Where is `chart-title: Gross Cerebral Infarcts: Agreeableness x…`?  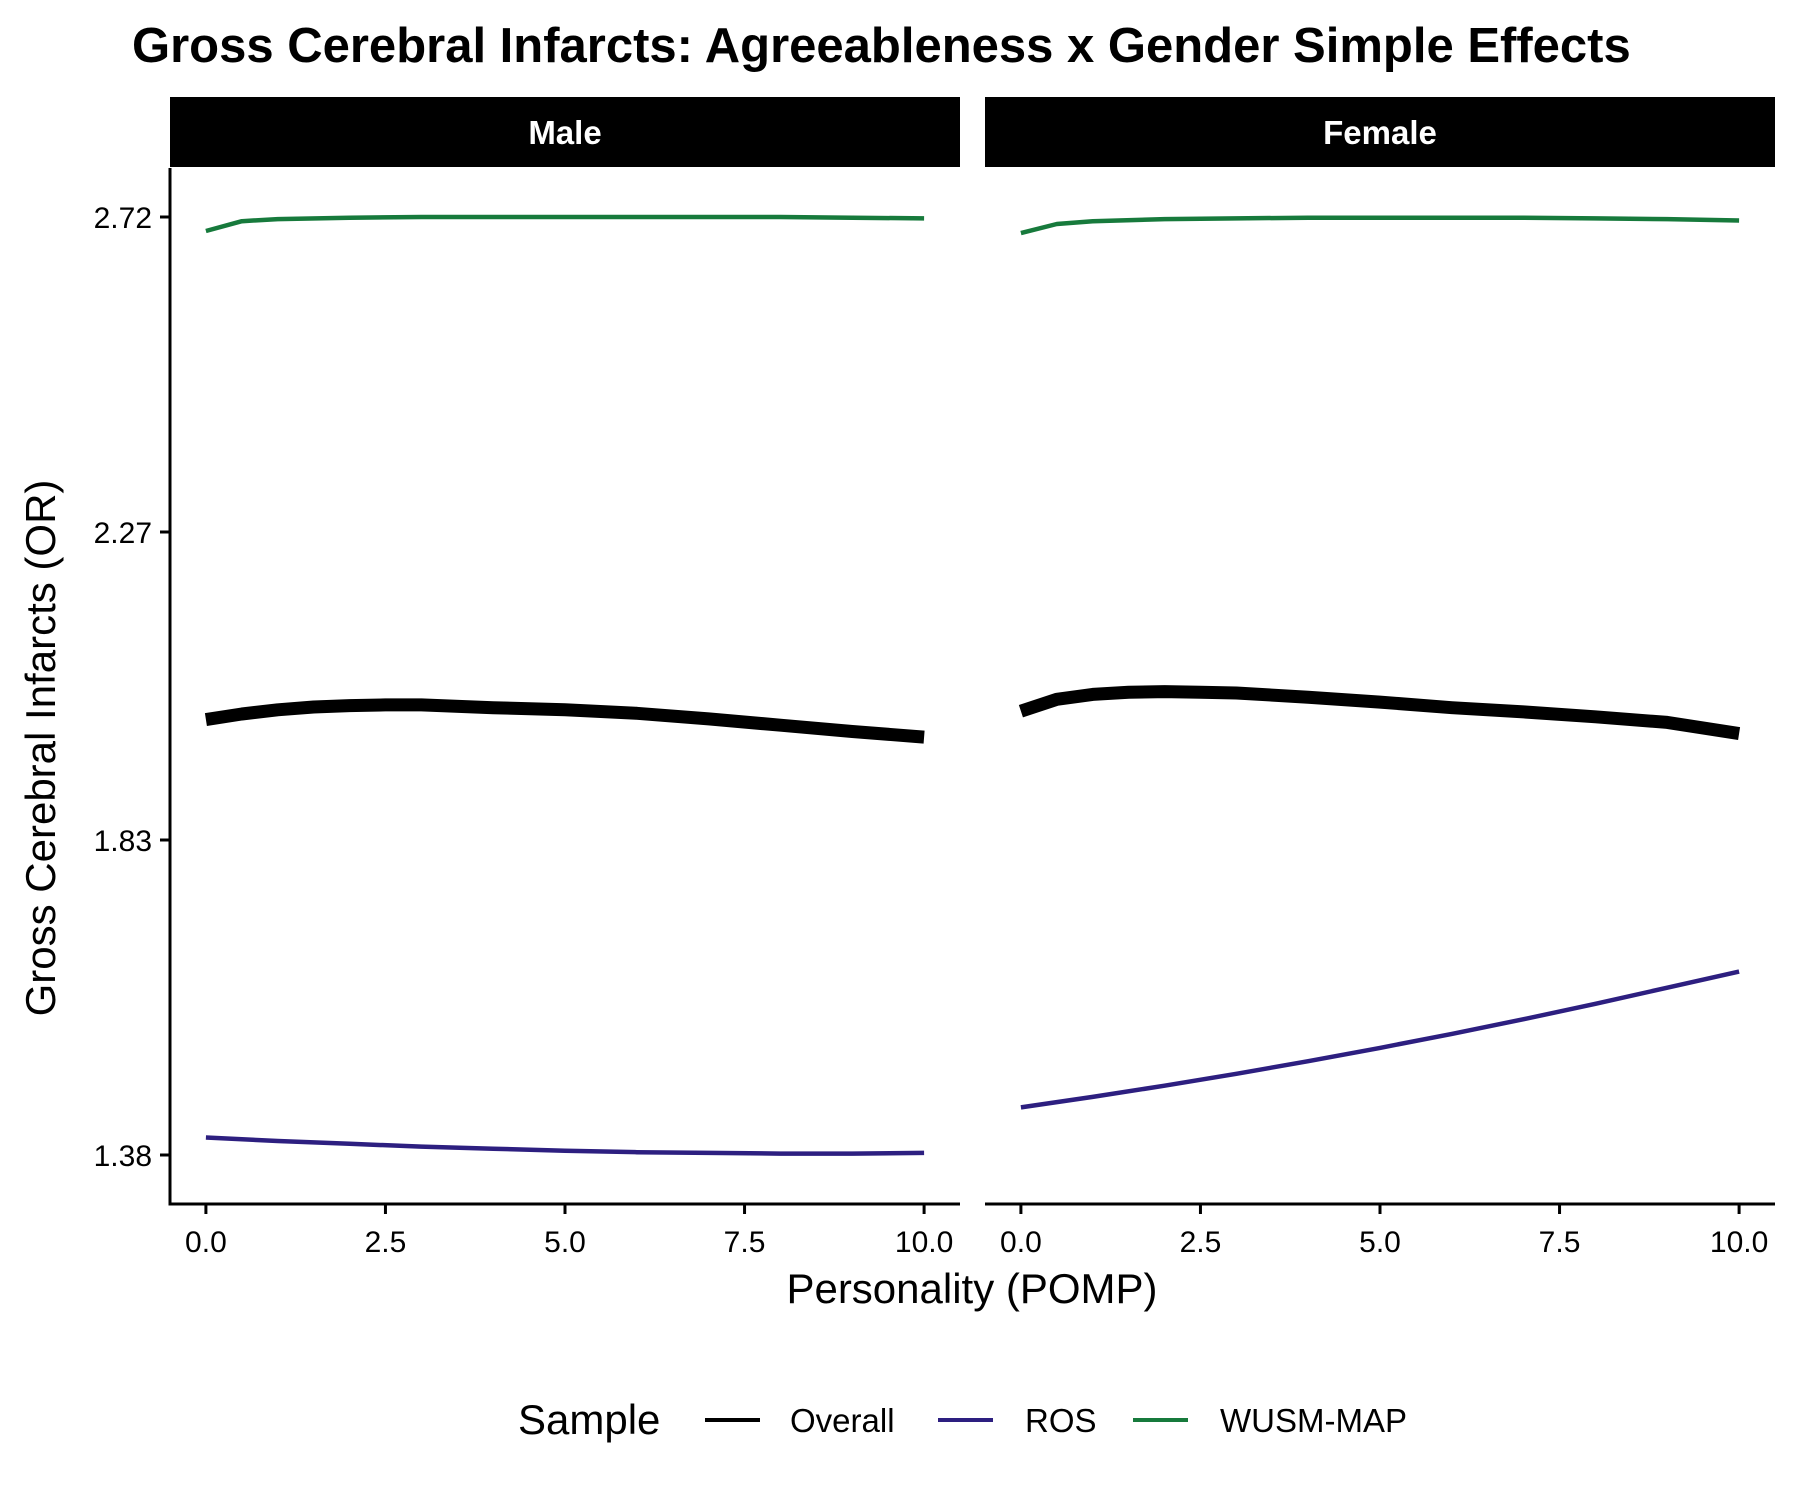 chart-title: Gross Cerebral Infarcts: Agreeableness x… is located at coordinates (881, 46).